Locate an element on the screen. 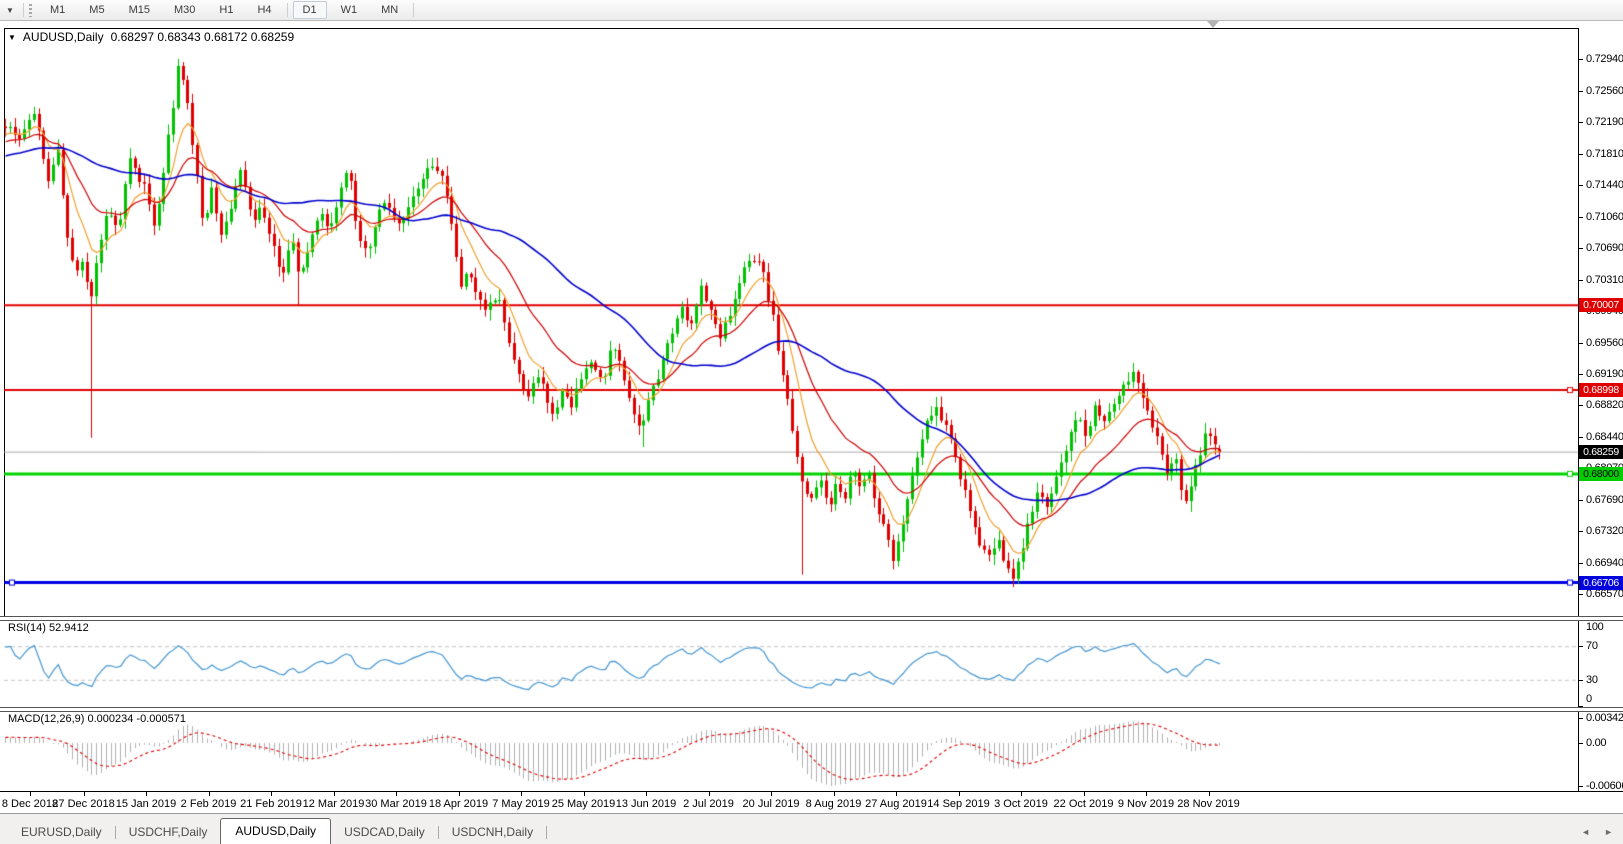 This screenshot has height=844, width=1623. rsi-canvas is located at coordinates (791, 663).